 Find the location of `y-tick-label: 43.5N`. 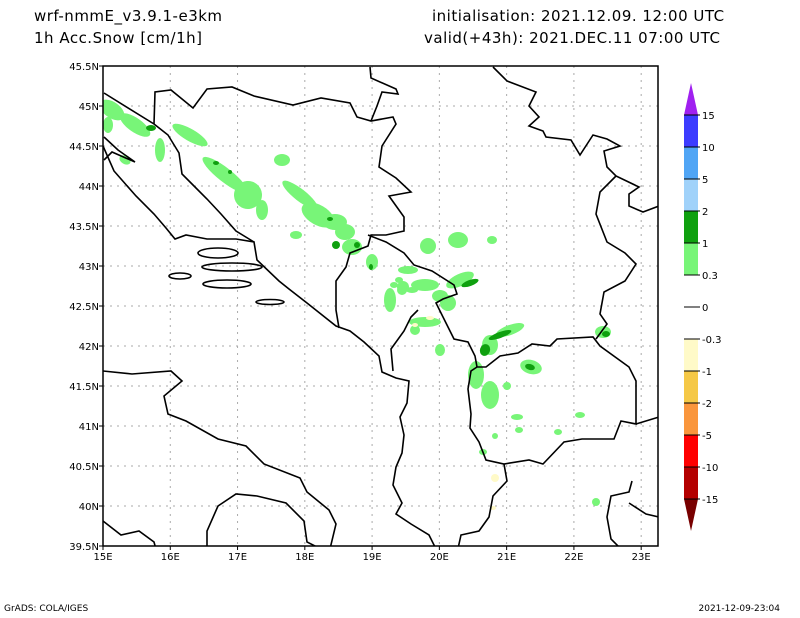

y-tick-label: 43.5N is located at coordinates (84, 227).